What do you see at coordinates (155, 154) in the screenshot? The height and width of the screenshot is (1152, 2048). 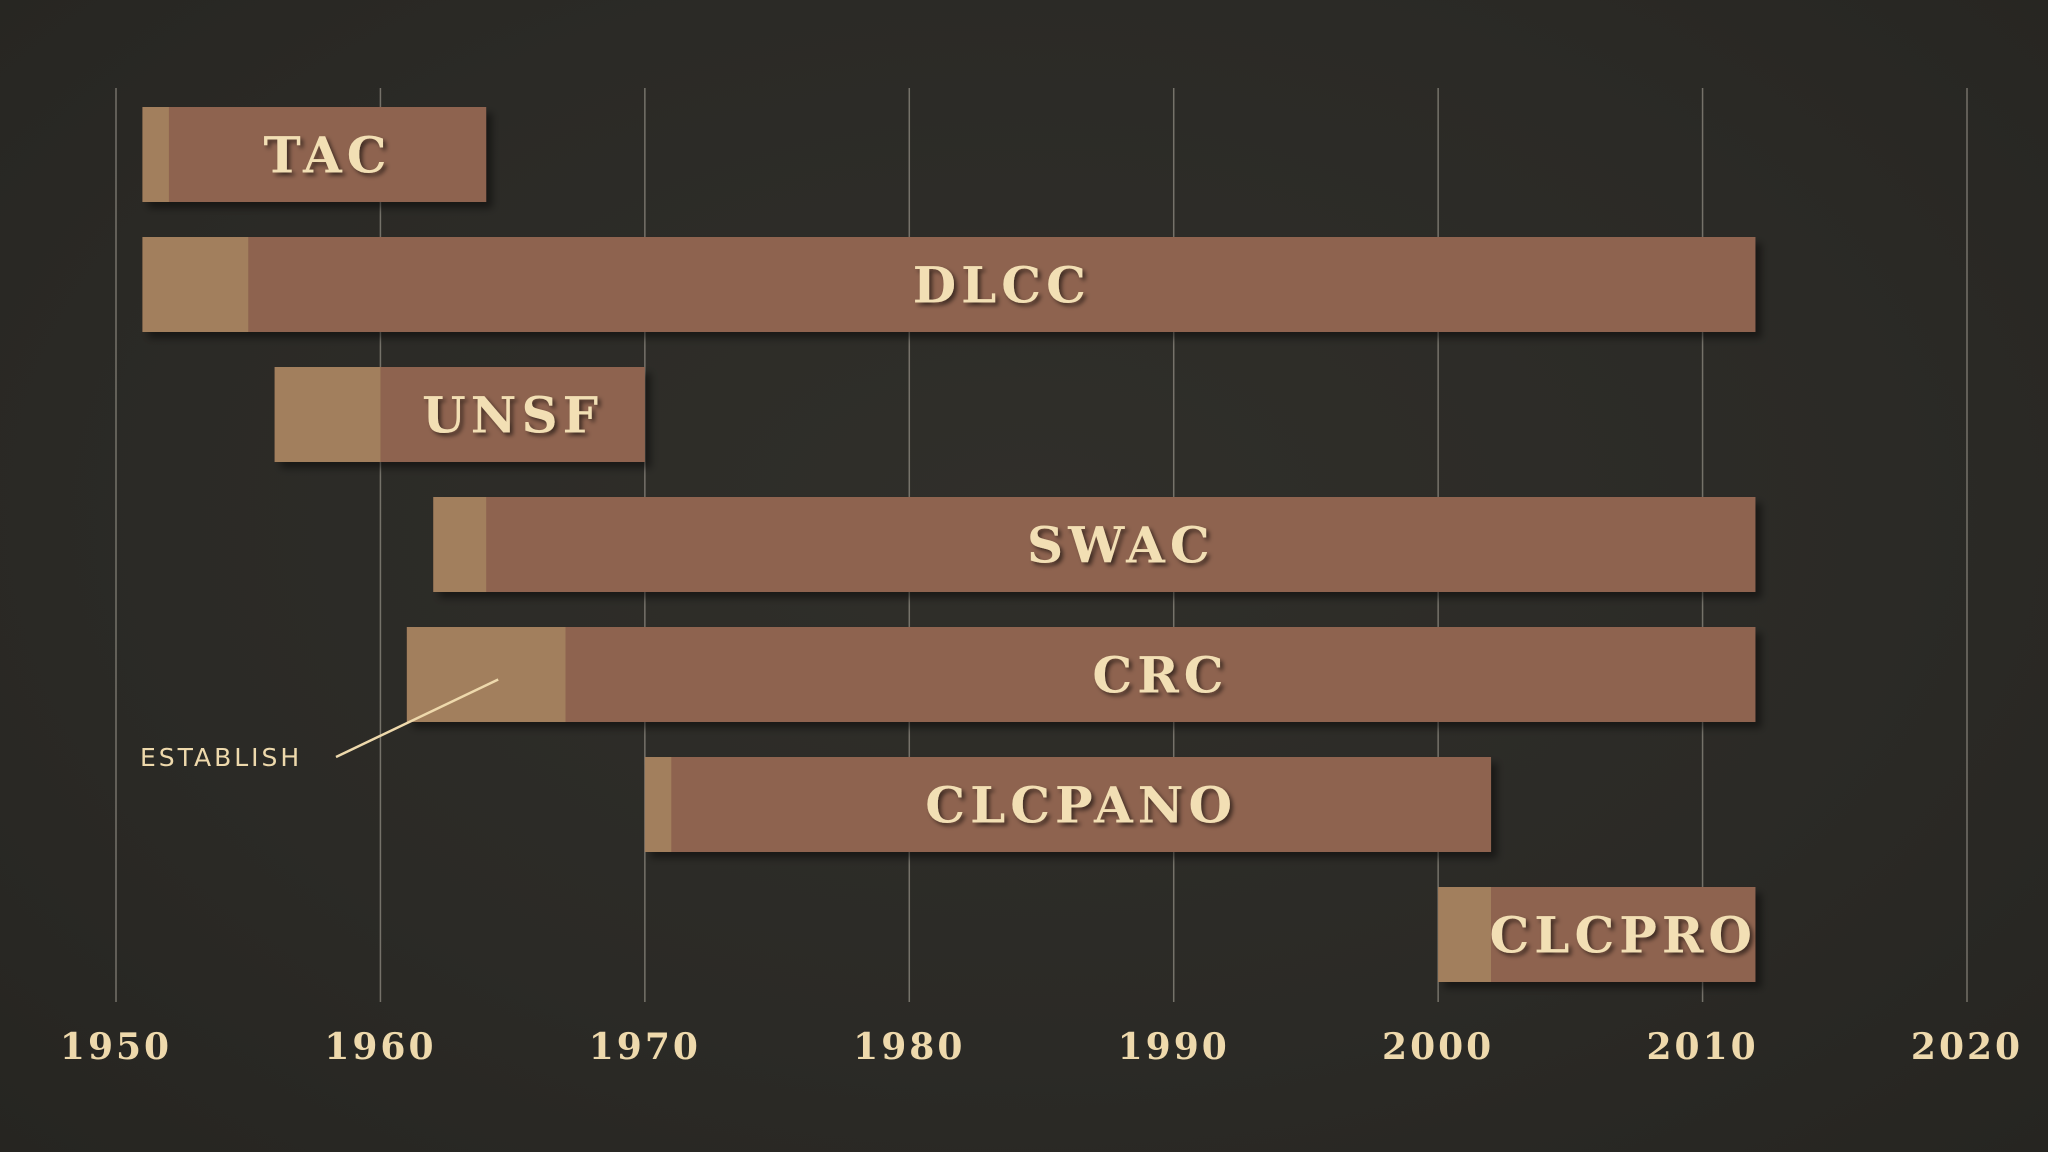 I see `bar-tac-establish` at bounding box center [155, 154].